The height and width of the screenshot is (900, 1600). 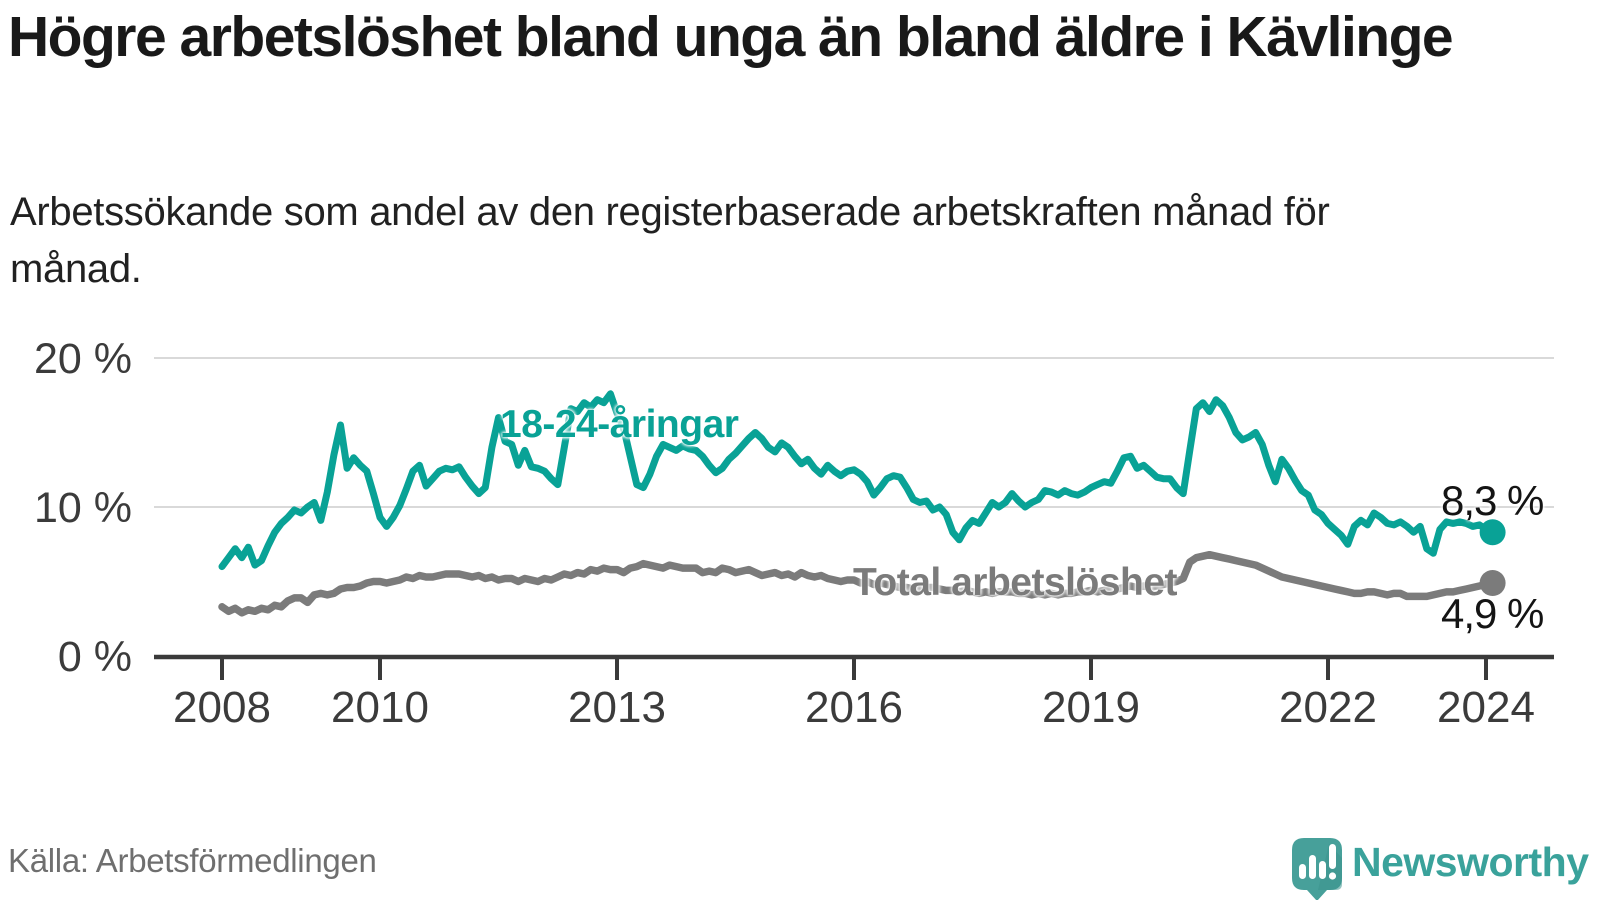 I want to click on x-axis-tick-label: 2008, so click(x=222, y=707).